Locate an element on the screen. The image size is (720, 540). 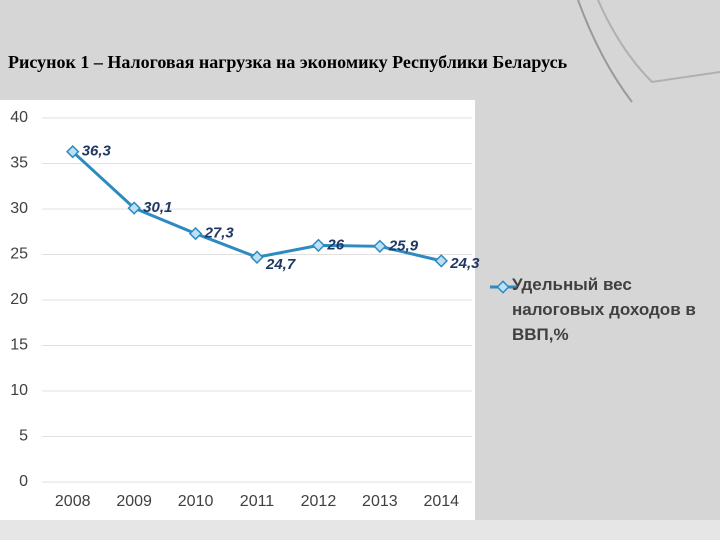
x-tick-label: 2008 is located at coordinates (73, 501).